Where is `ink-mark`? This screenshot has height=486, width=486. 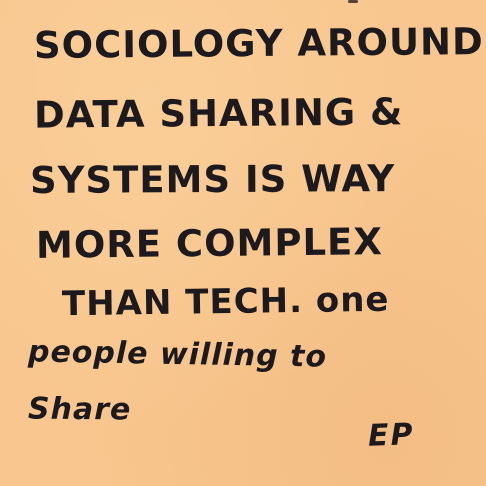 ink-mark is located at coordinates (353, 1).